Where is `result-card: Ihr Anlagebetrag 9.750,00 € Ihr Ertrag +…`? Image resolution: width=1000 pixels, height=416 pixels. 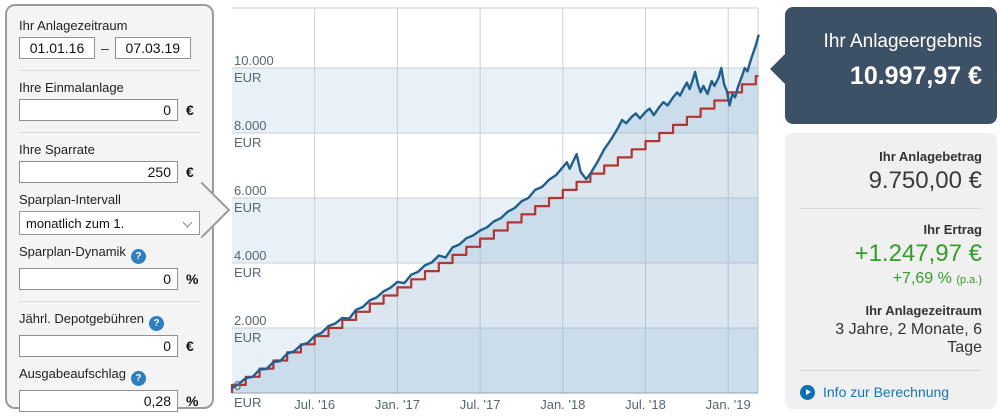 result-card: Ihr Anlagebetrag 9.750,00 € Ihr Ertrag +… is located at coordinates (891, 271).